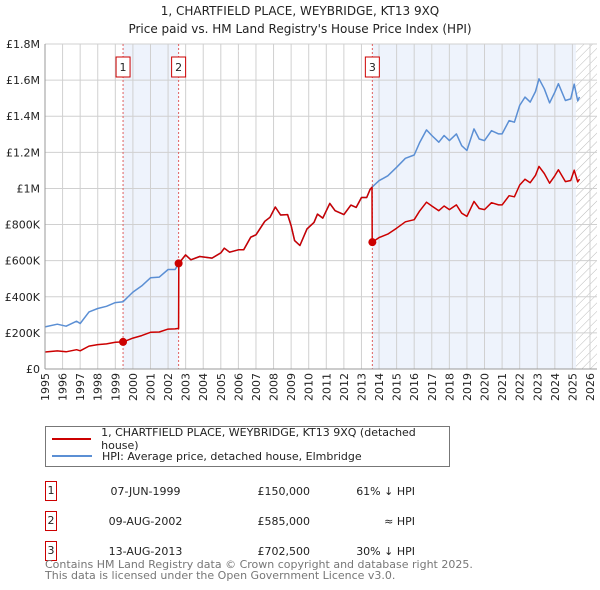 The image size is (600, 590). I want to click on sale-price: £585,000, so click(284, 521).